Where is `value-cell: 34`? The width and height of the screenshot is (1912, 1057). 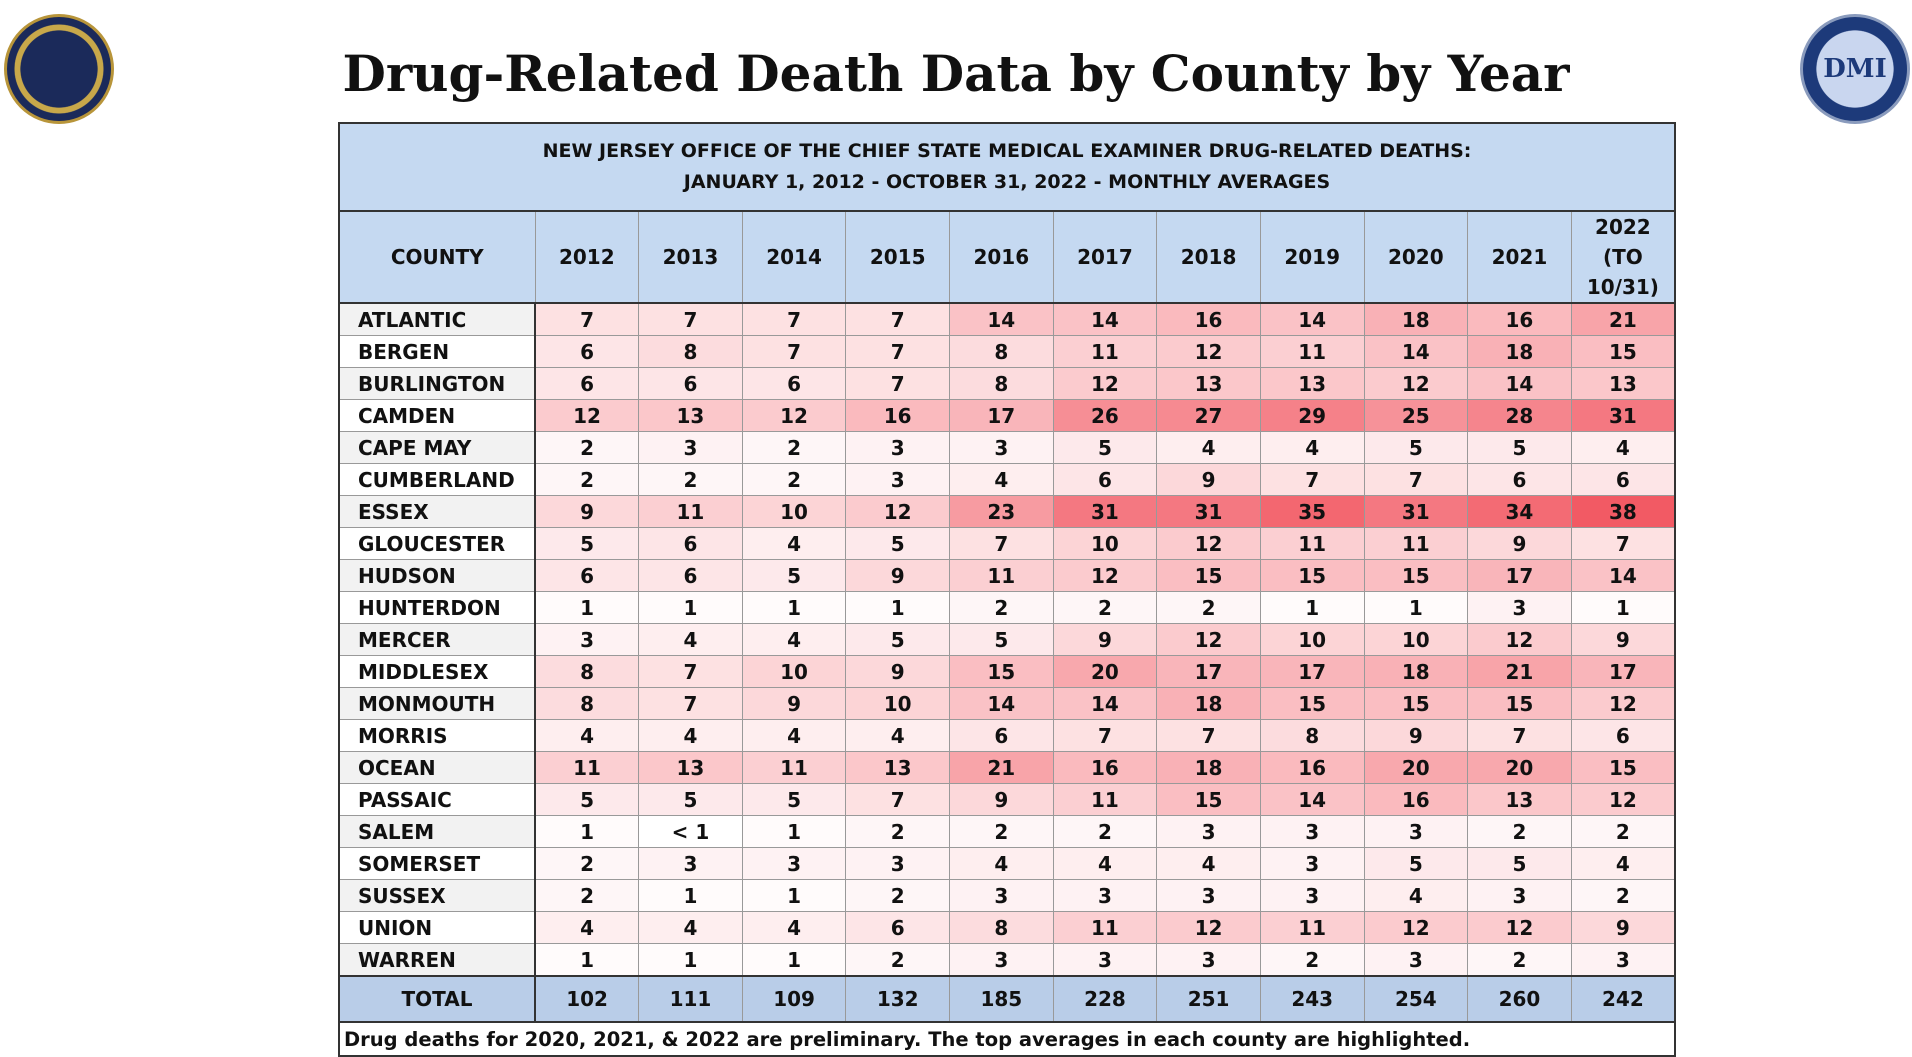
value-cell: 34 is located at coordinates (1519, 511).